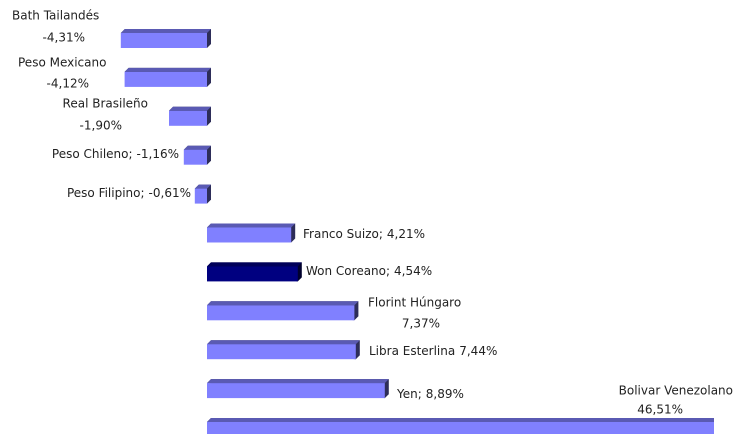 This screenshot has width=745, height=434. What do you see at coordinates (55, 16) in the screenshot?
I see `category-label: Bath Tailandés` at bounding box center [55, 16].